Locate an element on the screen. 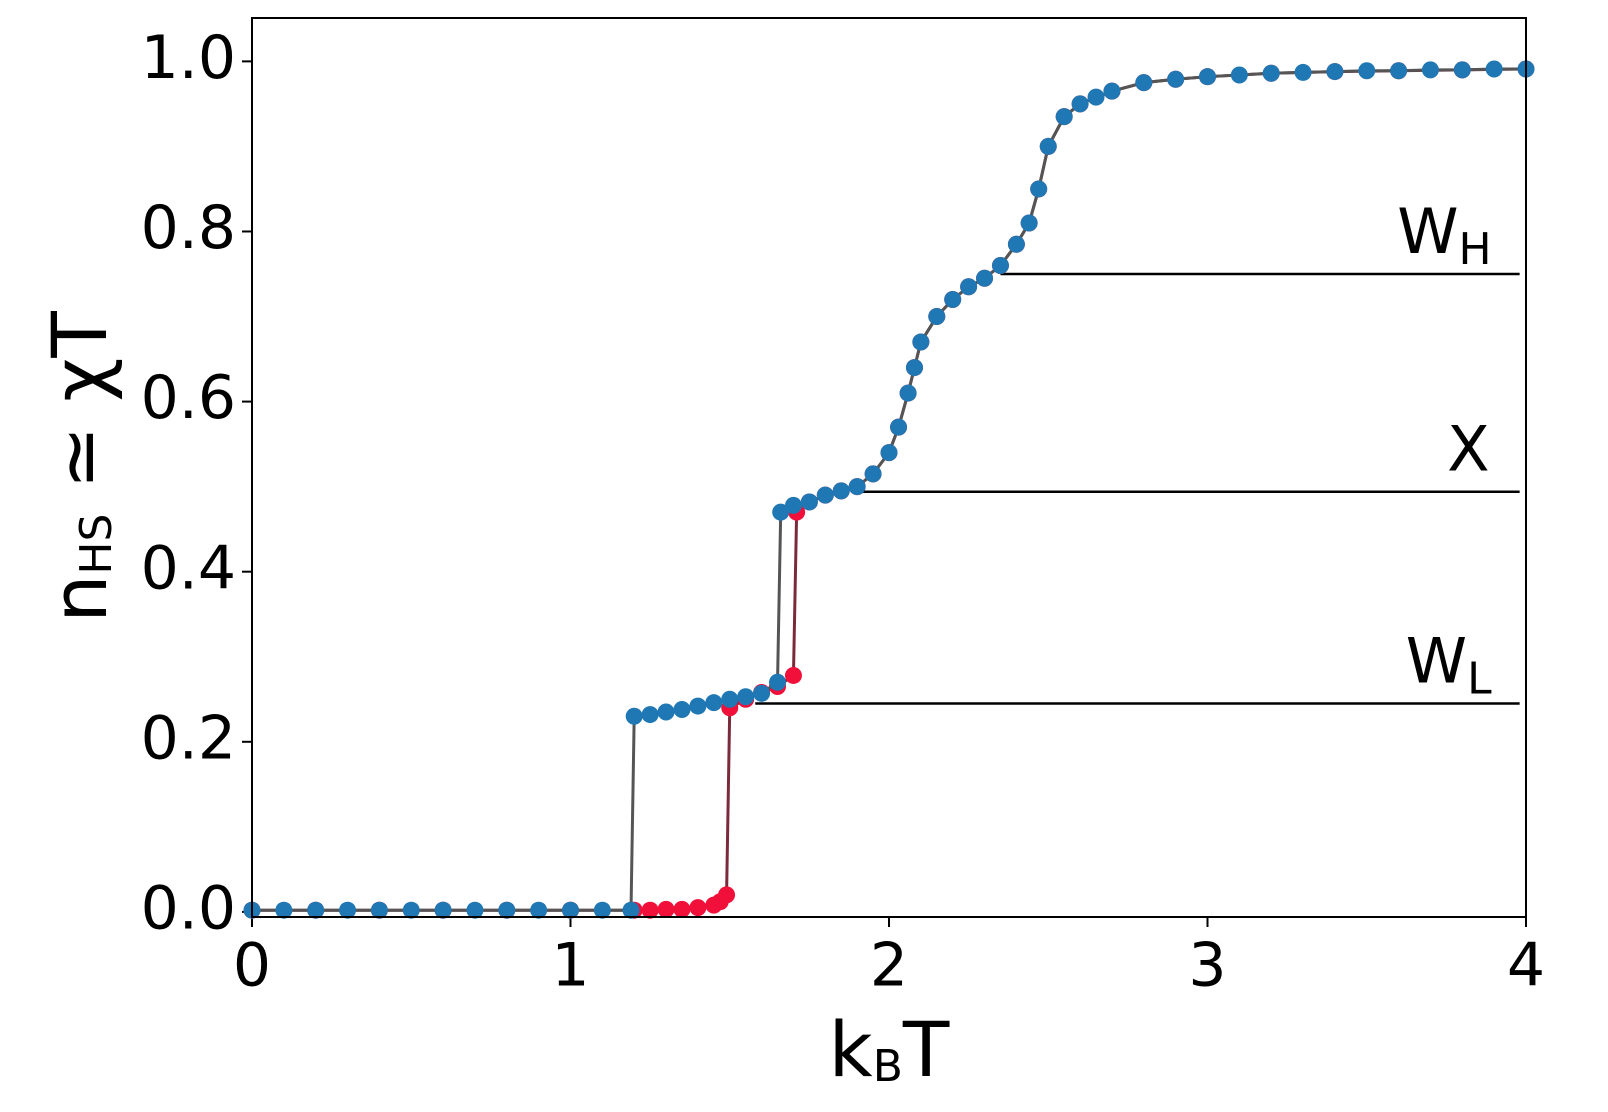 The image size is (1608, 1112). label-sub: L is located at coordinates (1479, 679).